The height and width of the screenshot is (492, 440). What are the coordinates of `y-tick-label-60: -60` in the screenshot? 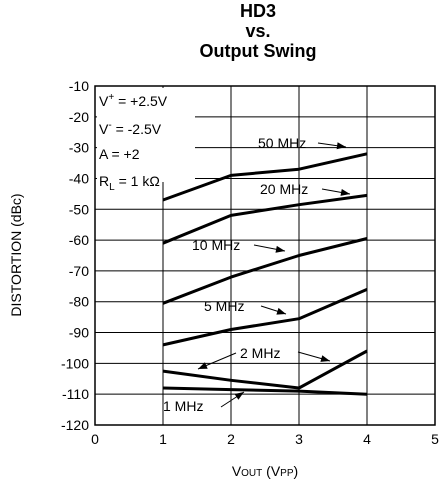 It's located at (79, 240).